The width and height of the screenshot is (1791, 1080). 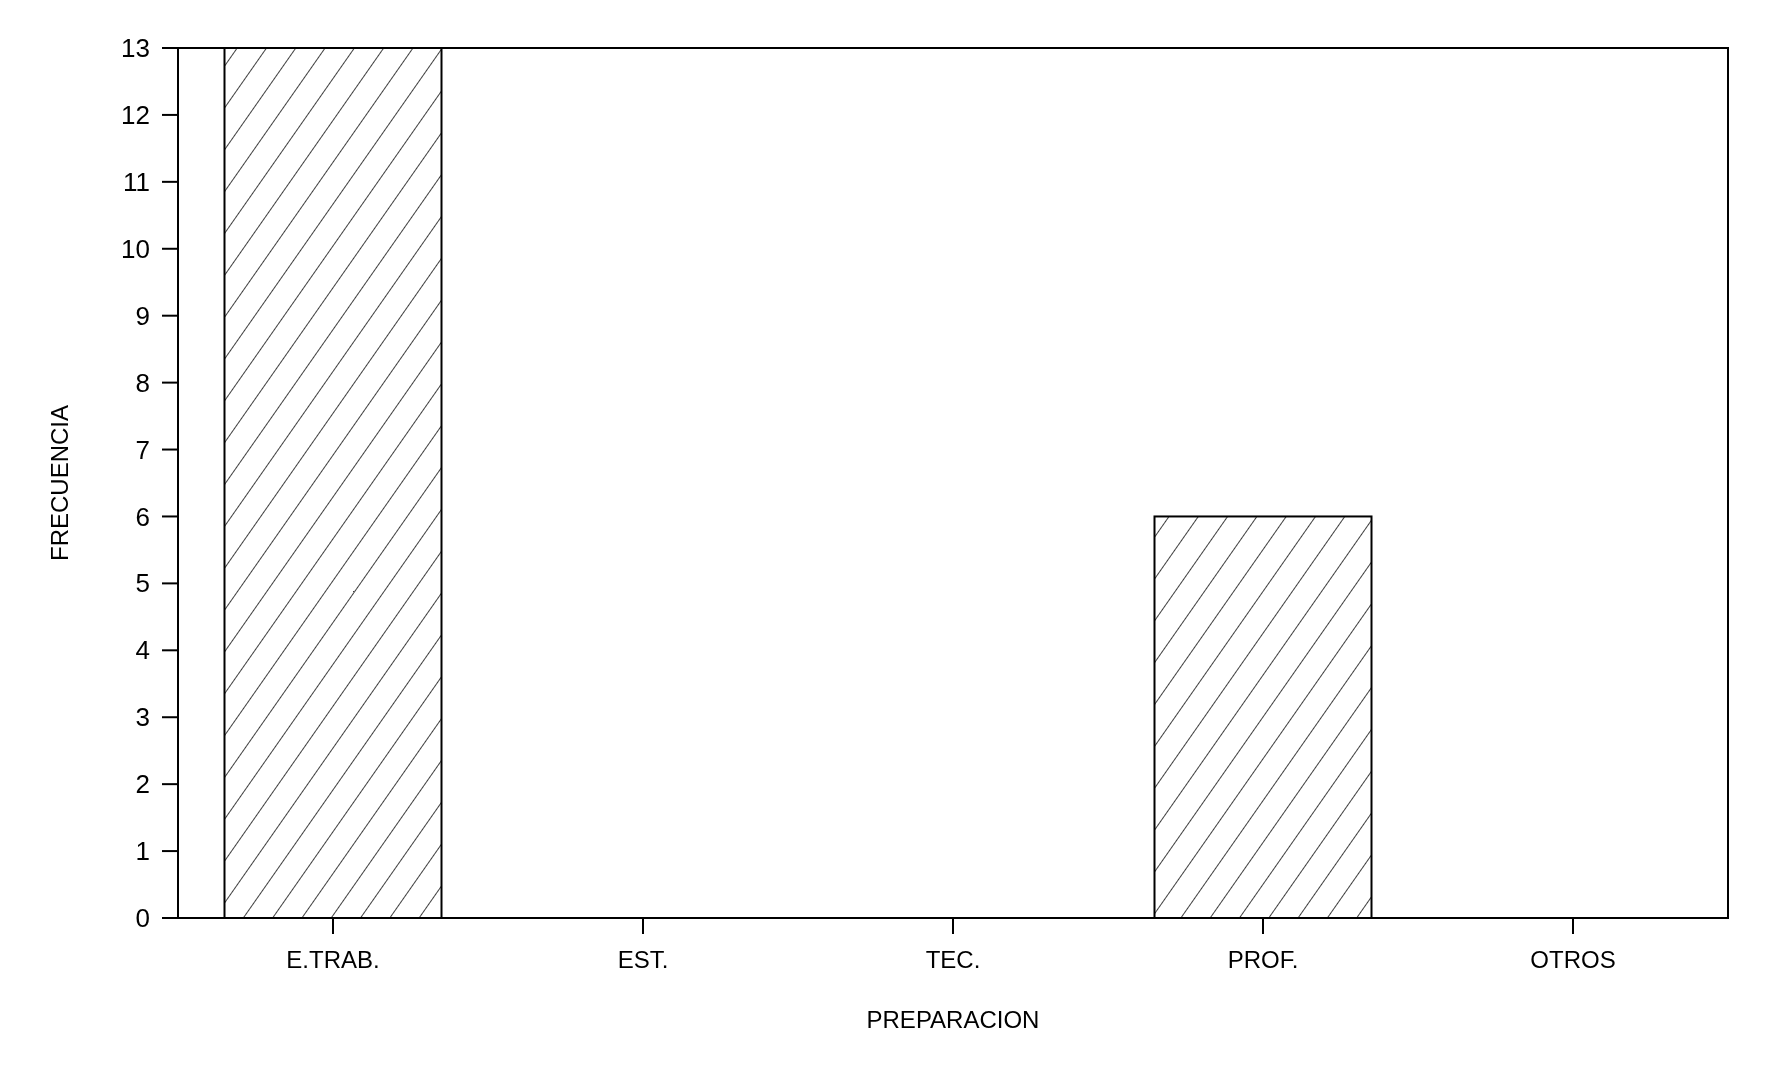 What do you see at coordinates (142, 315) in the screenshot?
I see `y-tick-label: 9` at bounding box center [142, 315].